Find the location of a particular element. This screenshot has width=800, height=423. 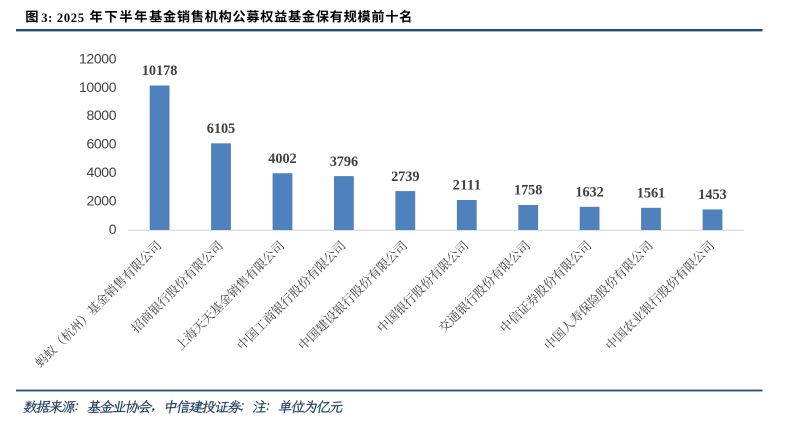

svg-text: 1632 is located at coordinates (589, 193).